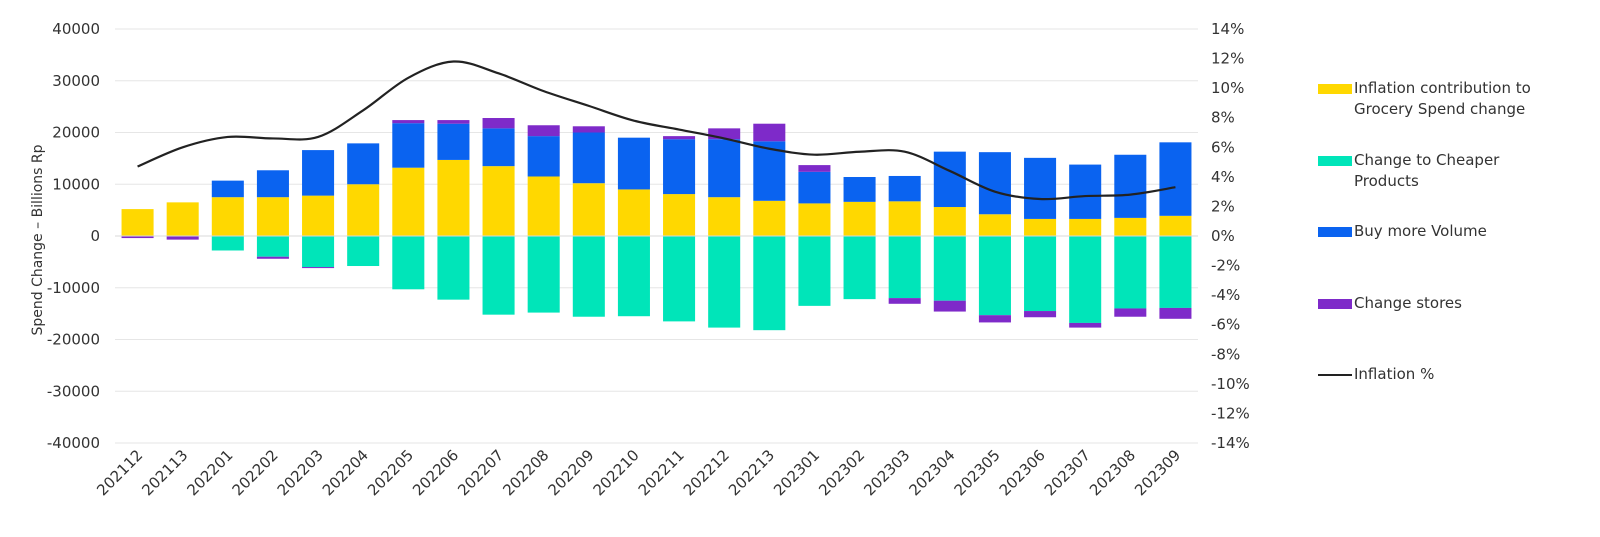 This screenshot has height=537, width=1600. I want to click on y2-tick-label: -10%, so click(1230, 384).